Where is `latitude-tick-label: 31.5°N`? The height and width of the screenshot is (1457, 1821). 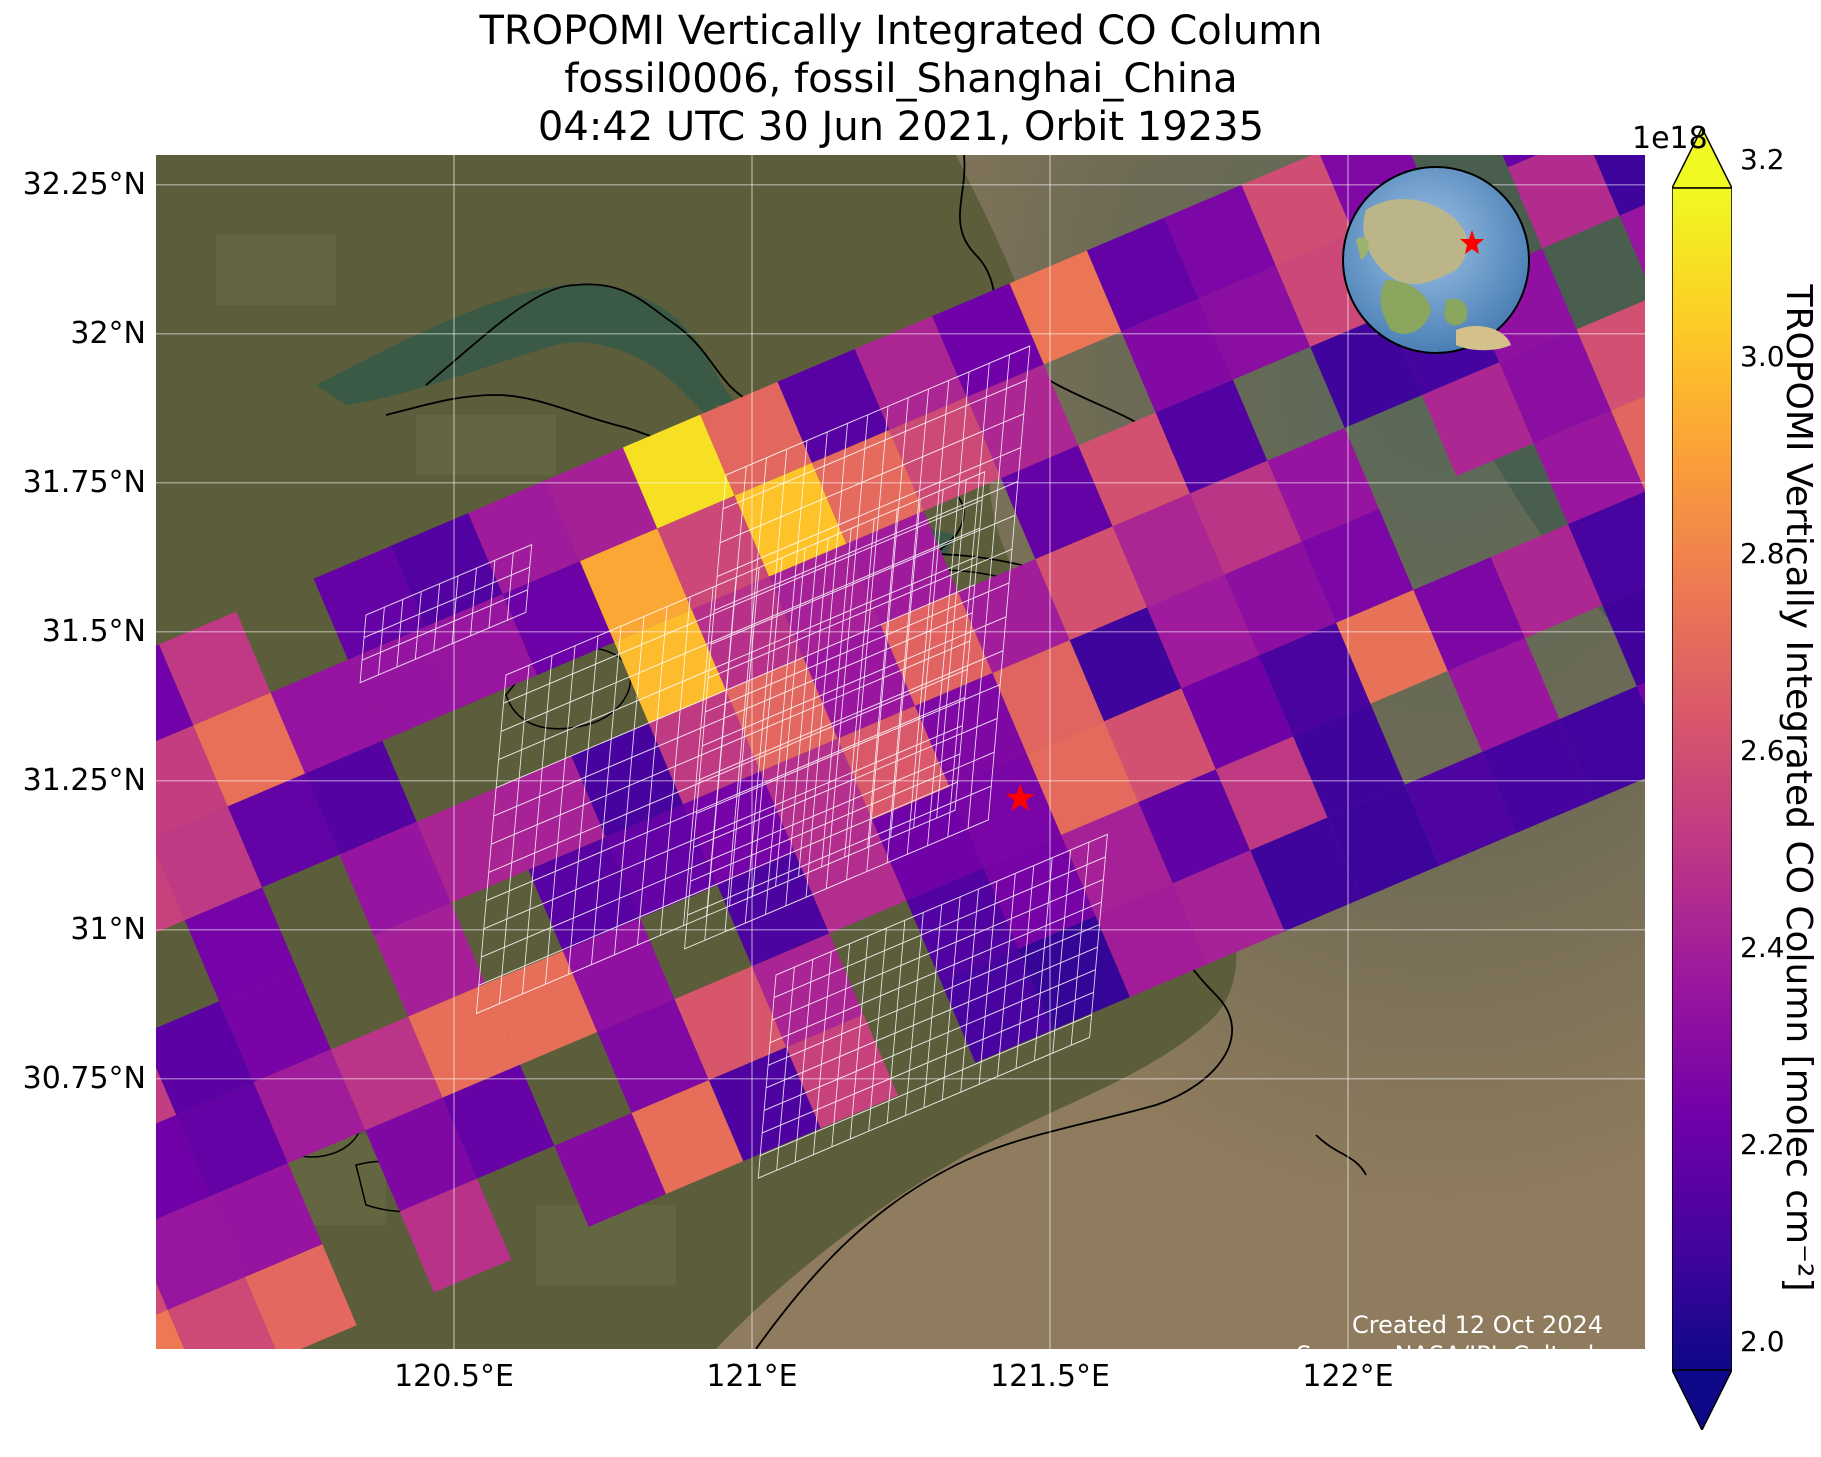
latitude-tick-label: 31.5°N is located at coordinates (93, 631).